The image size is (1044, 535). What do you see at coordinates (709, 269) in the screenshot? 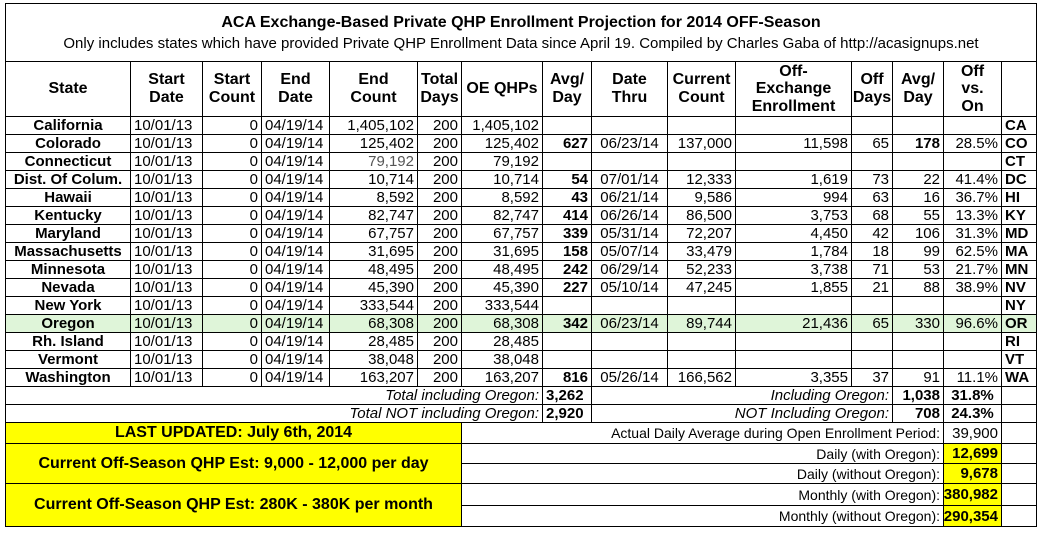
I see `table-cell-text: 52,233` at bounding box center [709, 269].